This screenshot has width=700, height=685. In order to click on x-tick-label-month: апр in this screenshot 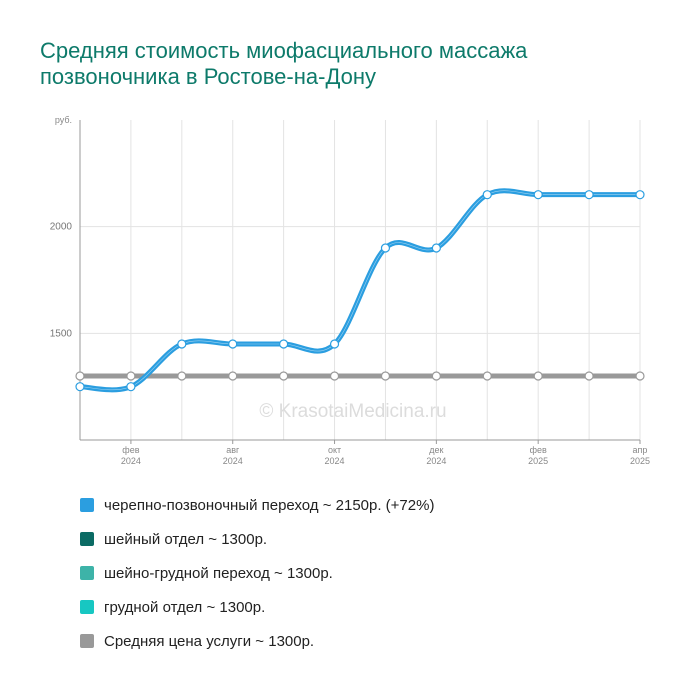, I will do `click(640, 450)`.